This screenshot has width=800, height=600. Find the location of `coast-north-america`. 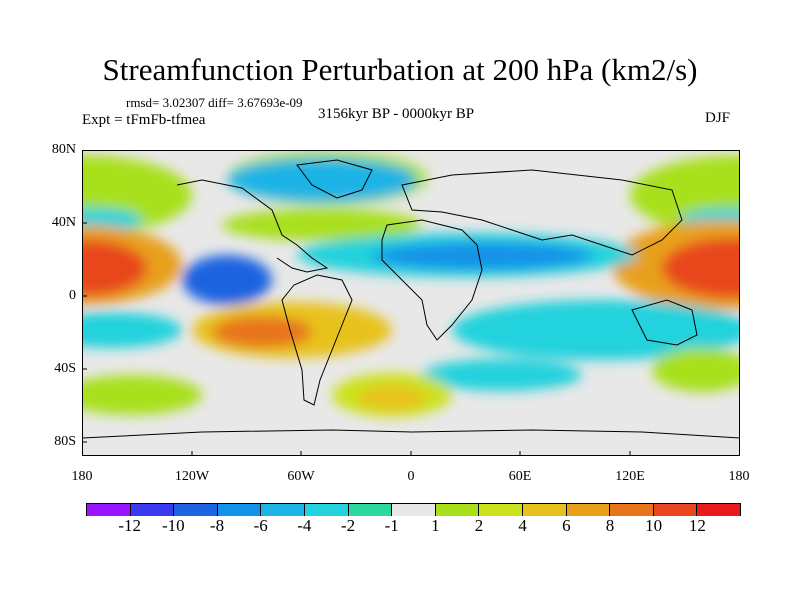

coast-north-america is located at coordinates (252, 226).